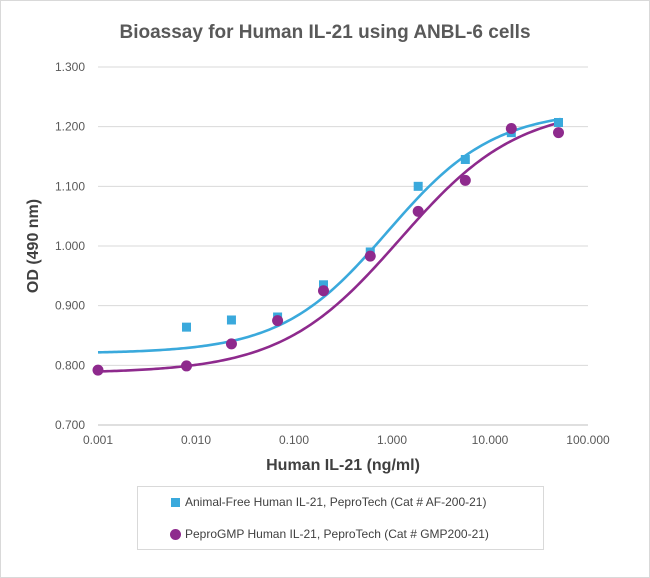  I want to click on y-tick-label: 1.000, so click(70, 246).